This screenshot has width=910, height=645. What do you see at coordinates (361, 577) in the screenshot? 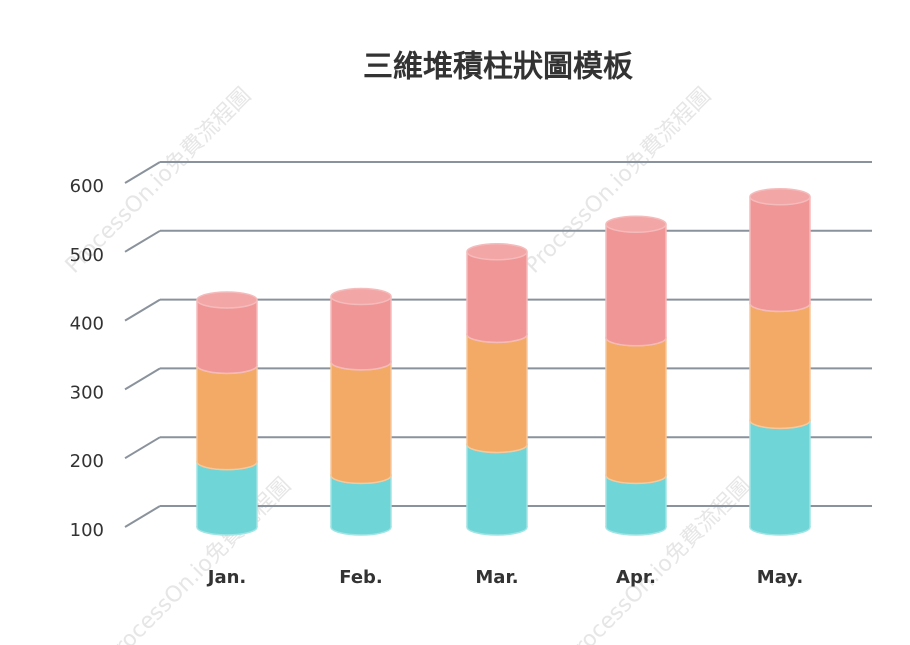
I see `x-tick-label: Feb.` at bounding box center [361, 577].